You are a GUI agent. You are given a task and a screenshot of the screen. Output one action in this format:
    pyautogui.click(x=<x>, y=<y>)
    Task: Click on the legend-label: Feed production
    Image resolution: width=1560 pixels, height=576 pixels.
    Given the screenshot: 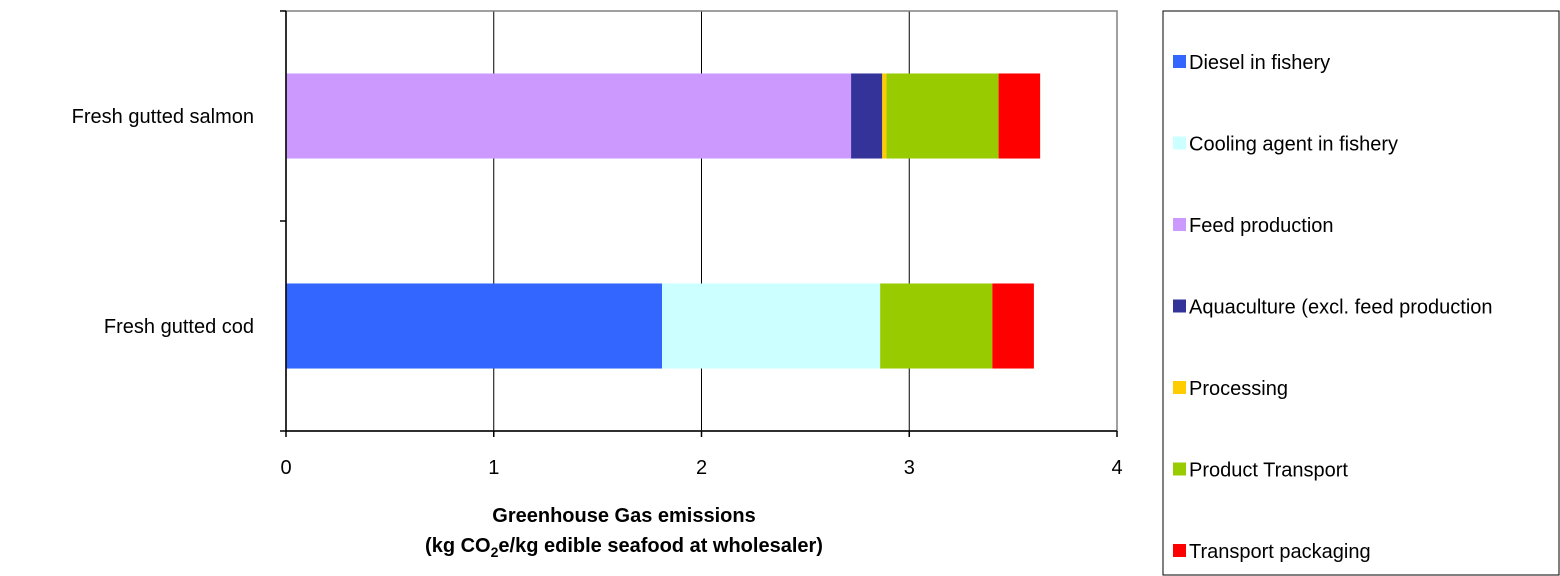 What is the action you would take?
    pyautogui.click(x=1261, y=226)
    